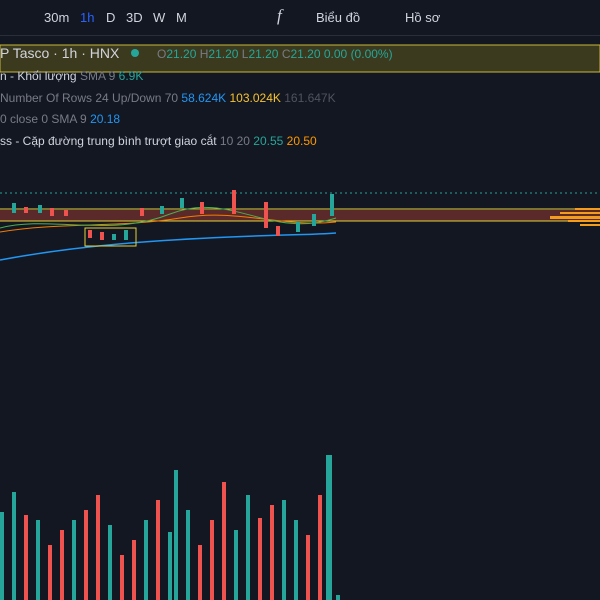 The image size is (600, 600). I want to click on open: 21.20, so click(181, 54).